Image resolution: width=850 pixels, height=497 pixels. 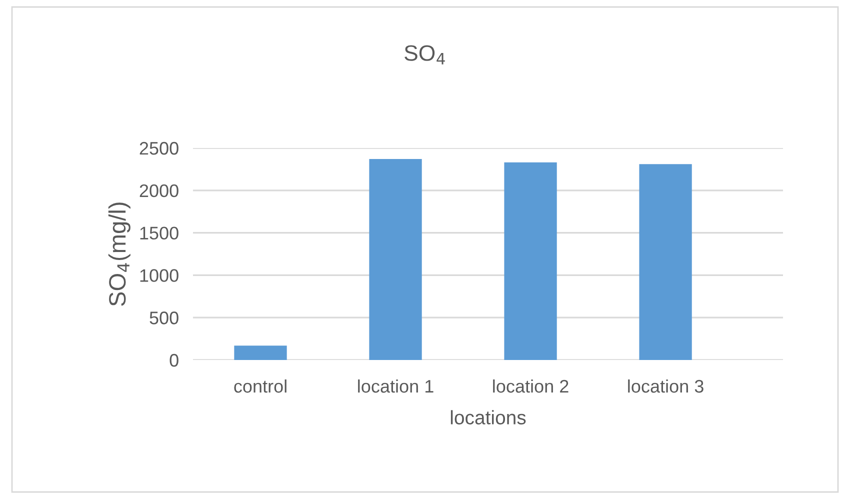 I want to click on y-tick-label: 1500, so click(x=159, y=233).